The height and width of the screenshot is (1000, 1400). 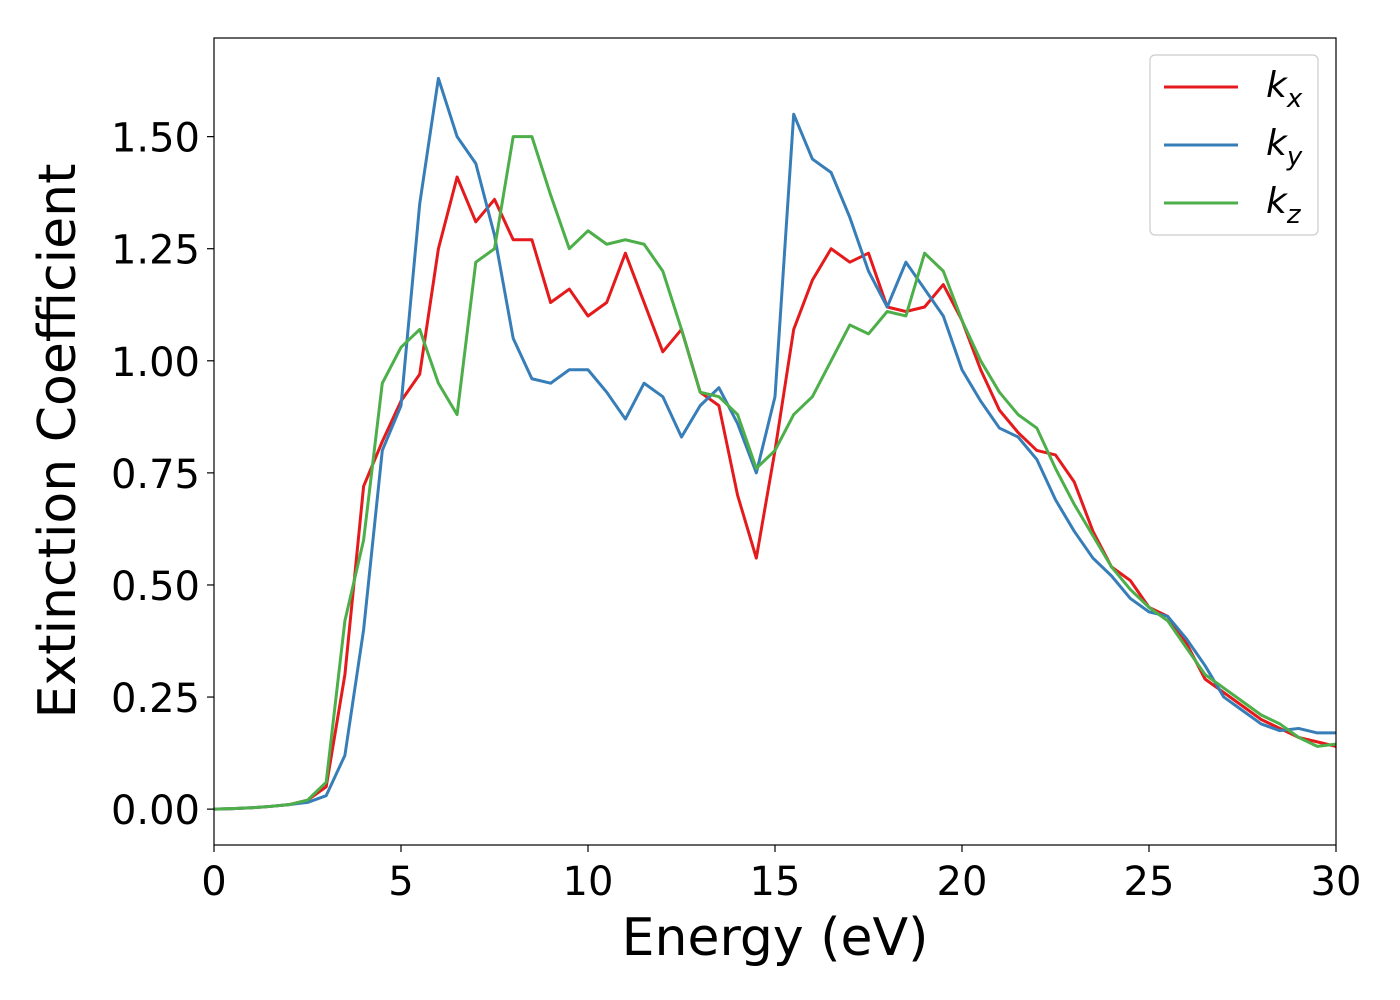 I want to click on y-tick-label: 1.50, so click(x=155, y=139).